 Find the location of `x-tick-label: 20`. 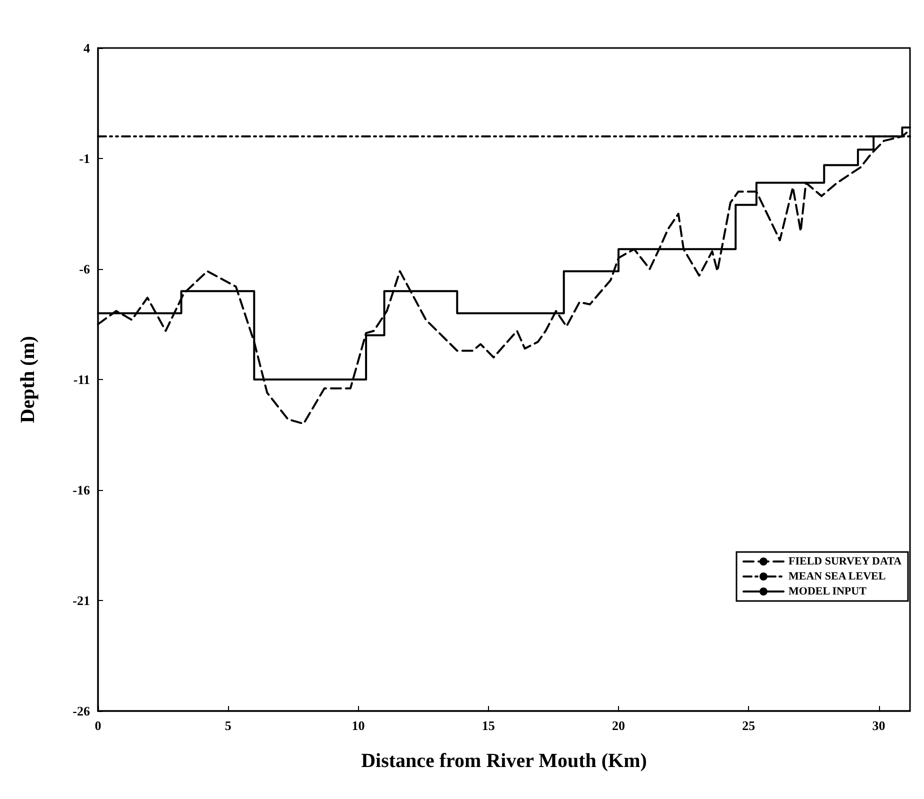

x-tick-label: 20 is located at coordinates (619, 725).